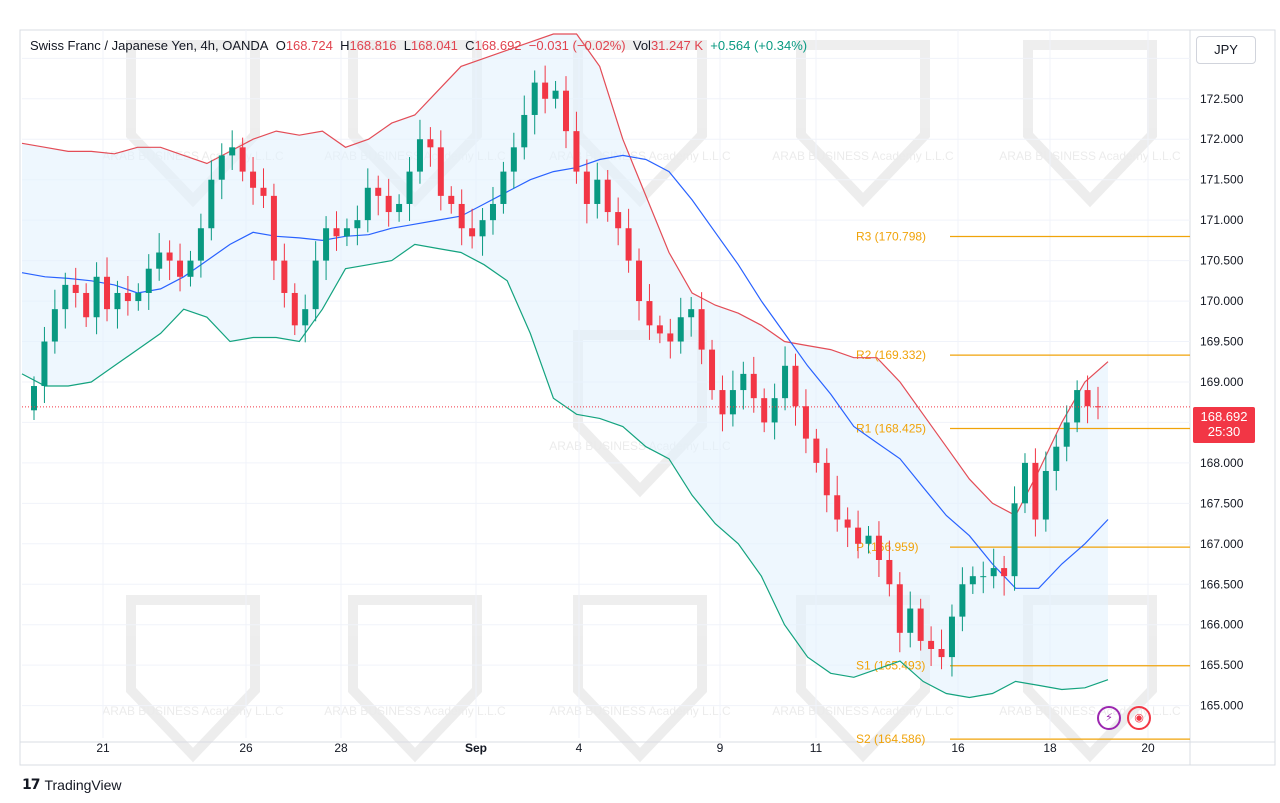  I want to click on open-value: 168.724, so click(309, 45).